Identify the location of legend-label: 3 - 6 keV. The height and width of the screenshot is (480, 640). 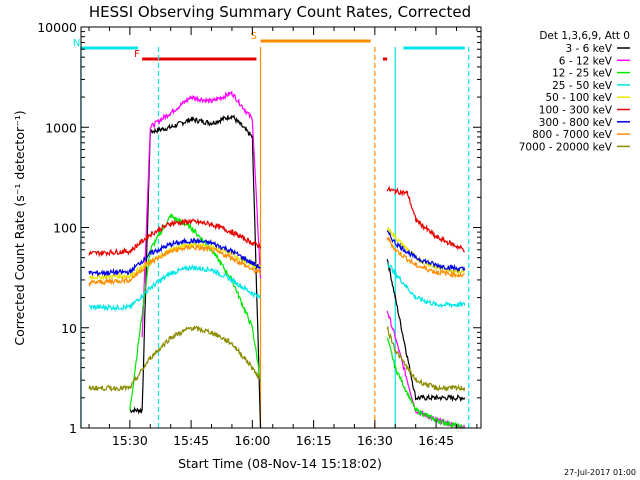
(588, 49).